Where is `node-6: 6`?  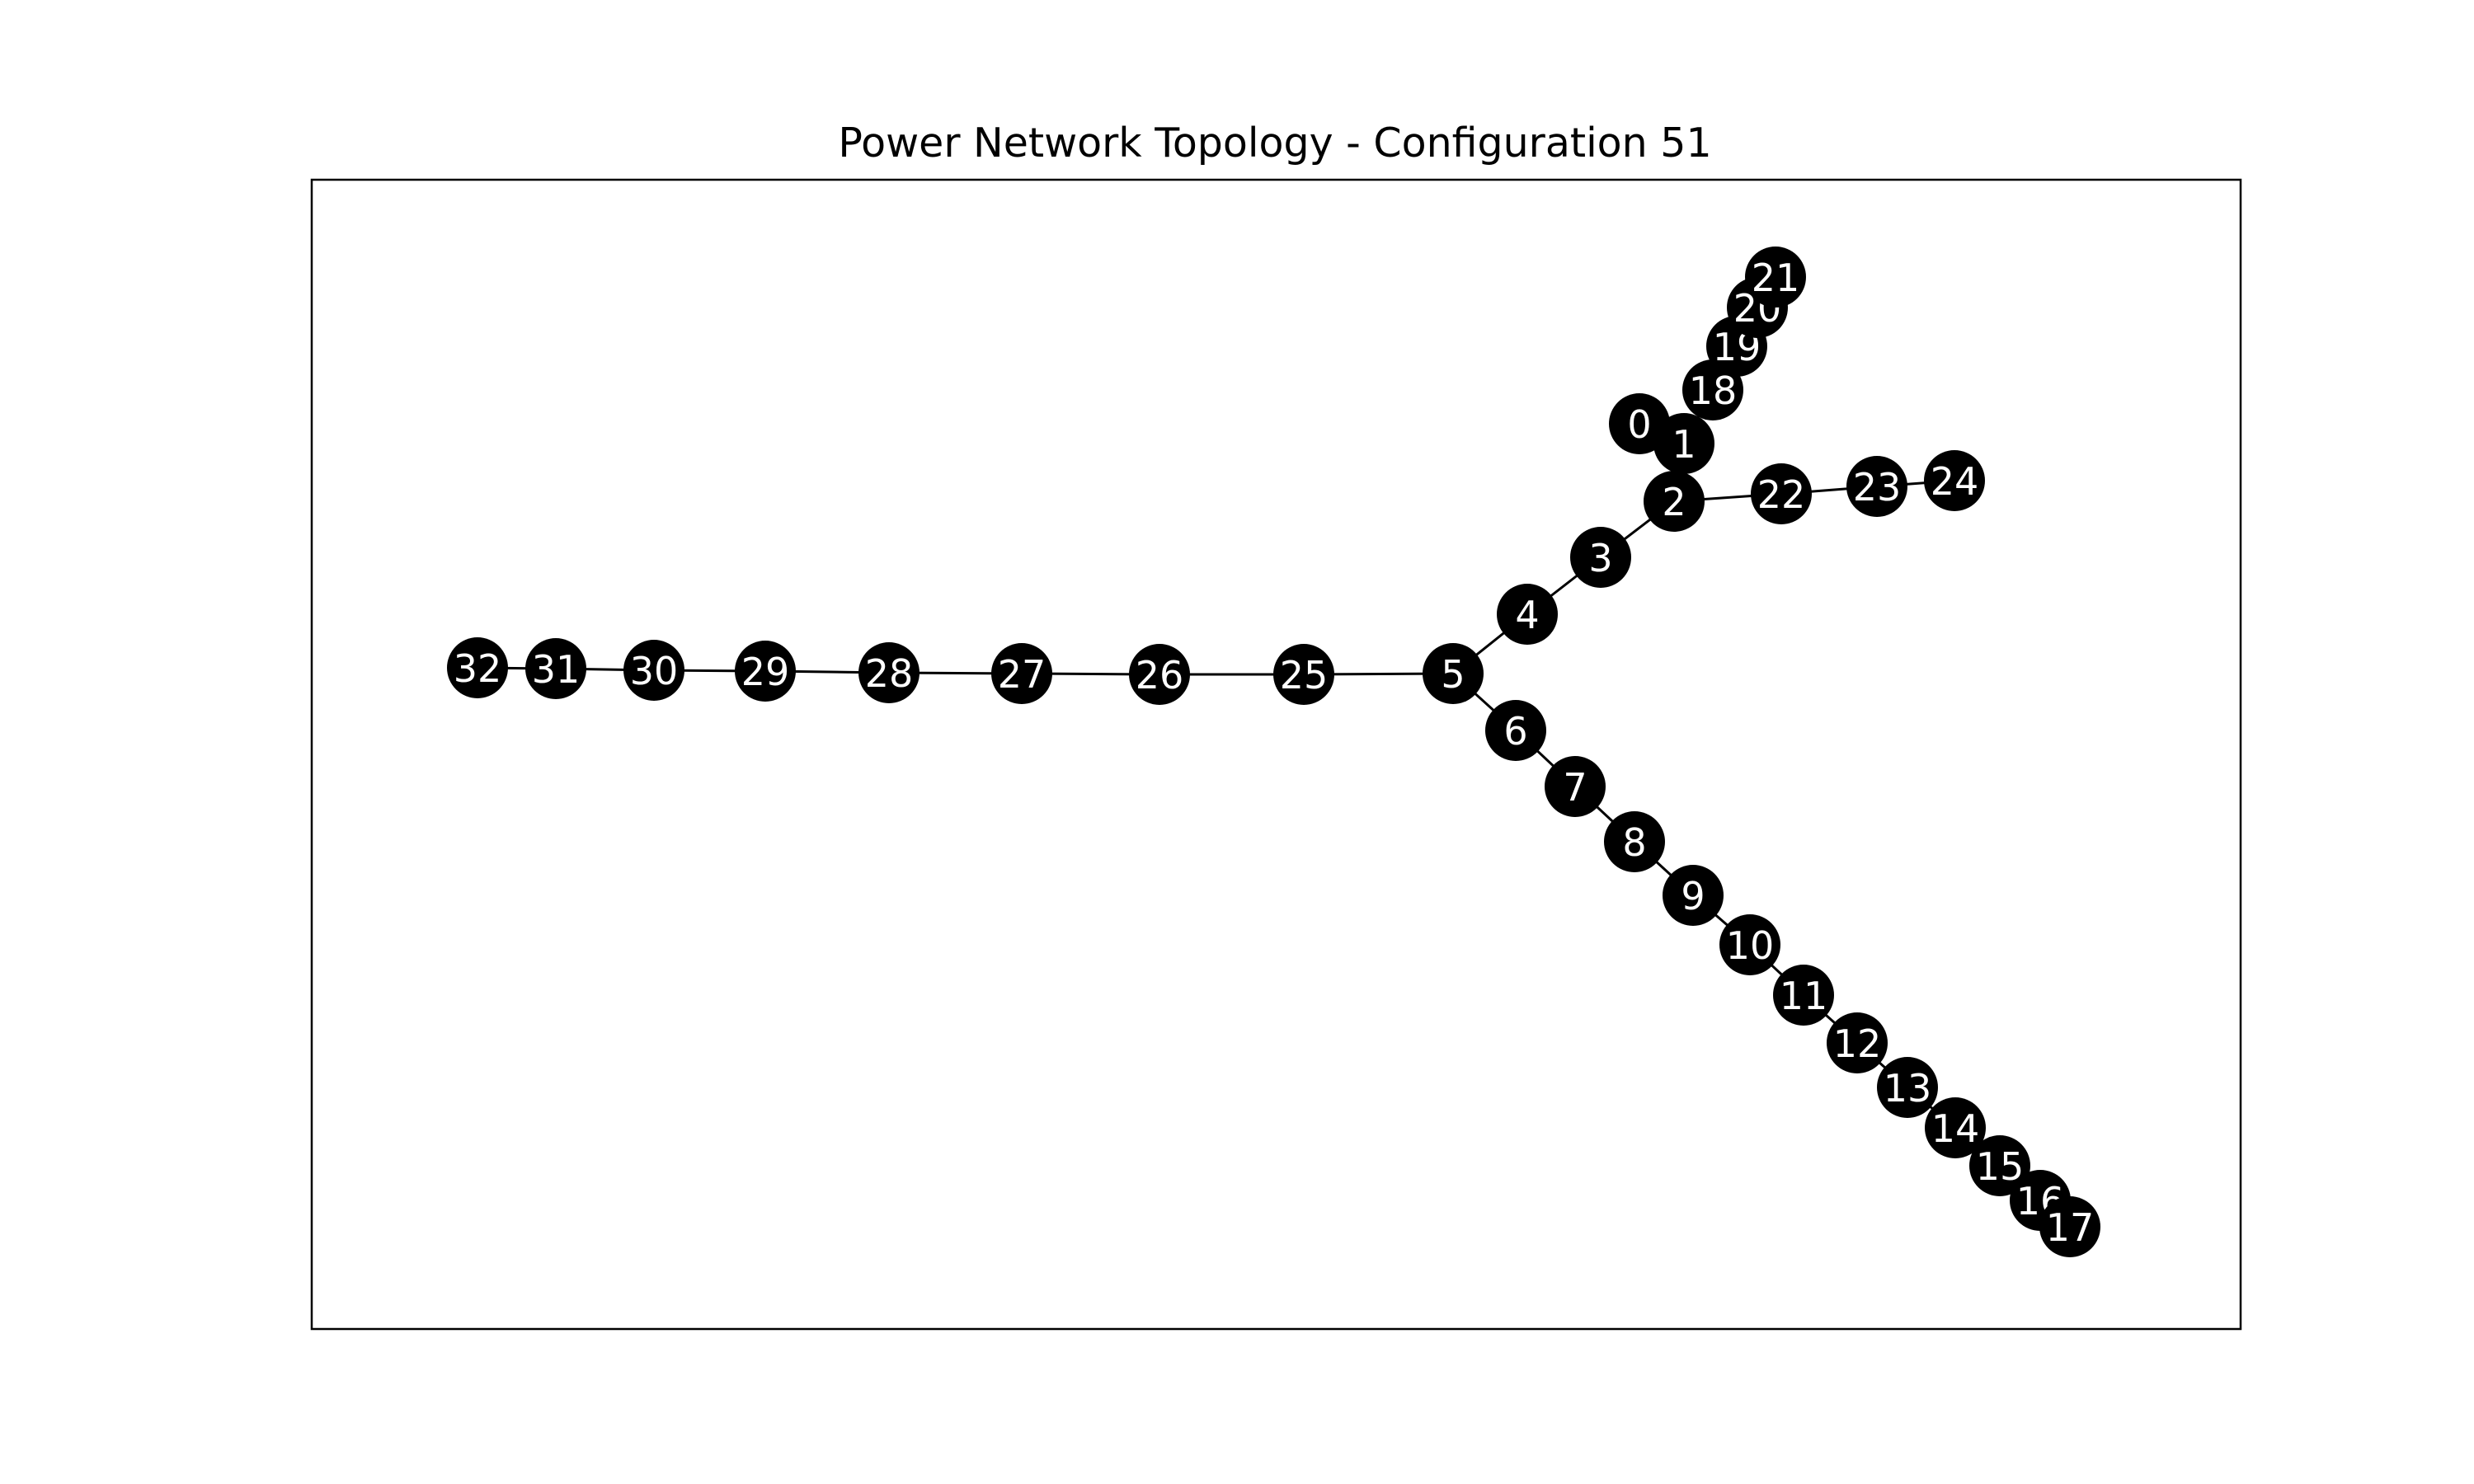
node-6: 6 is located at coordinates (1515, 730).